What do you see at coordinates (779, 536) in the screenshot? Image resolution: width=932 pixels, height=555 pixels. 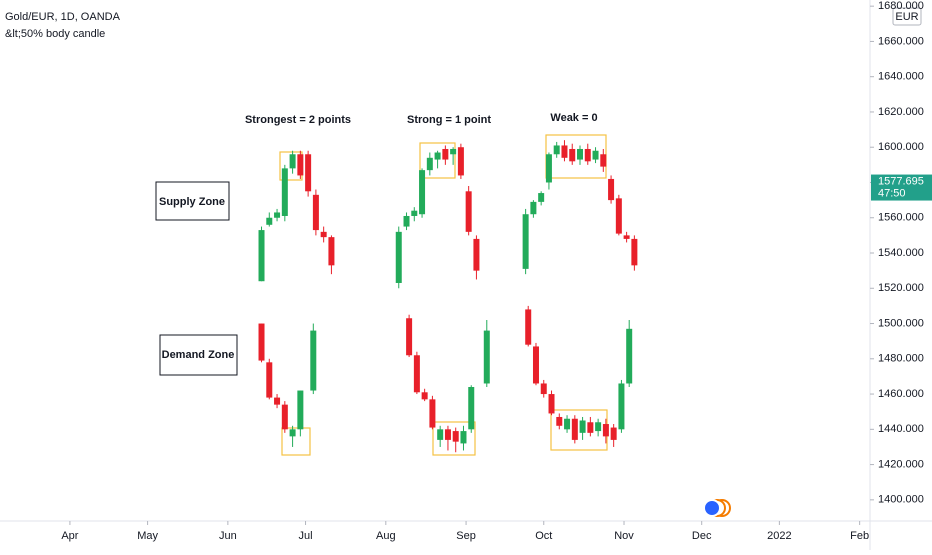 I see `x-tick-label: 2022` at bounding box center [779, 536].